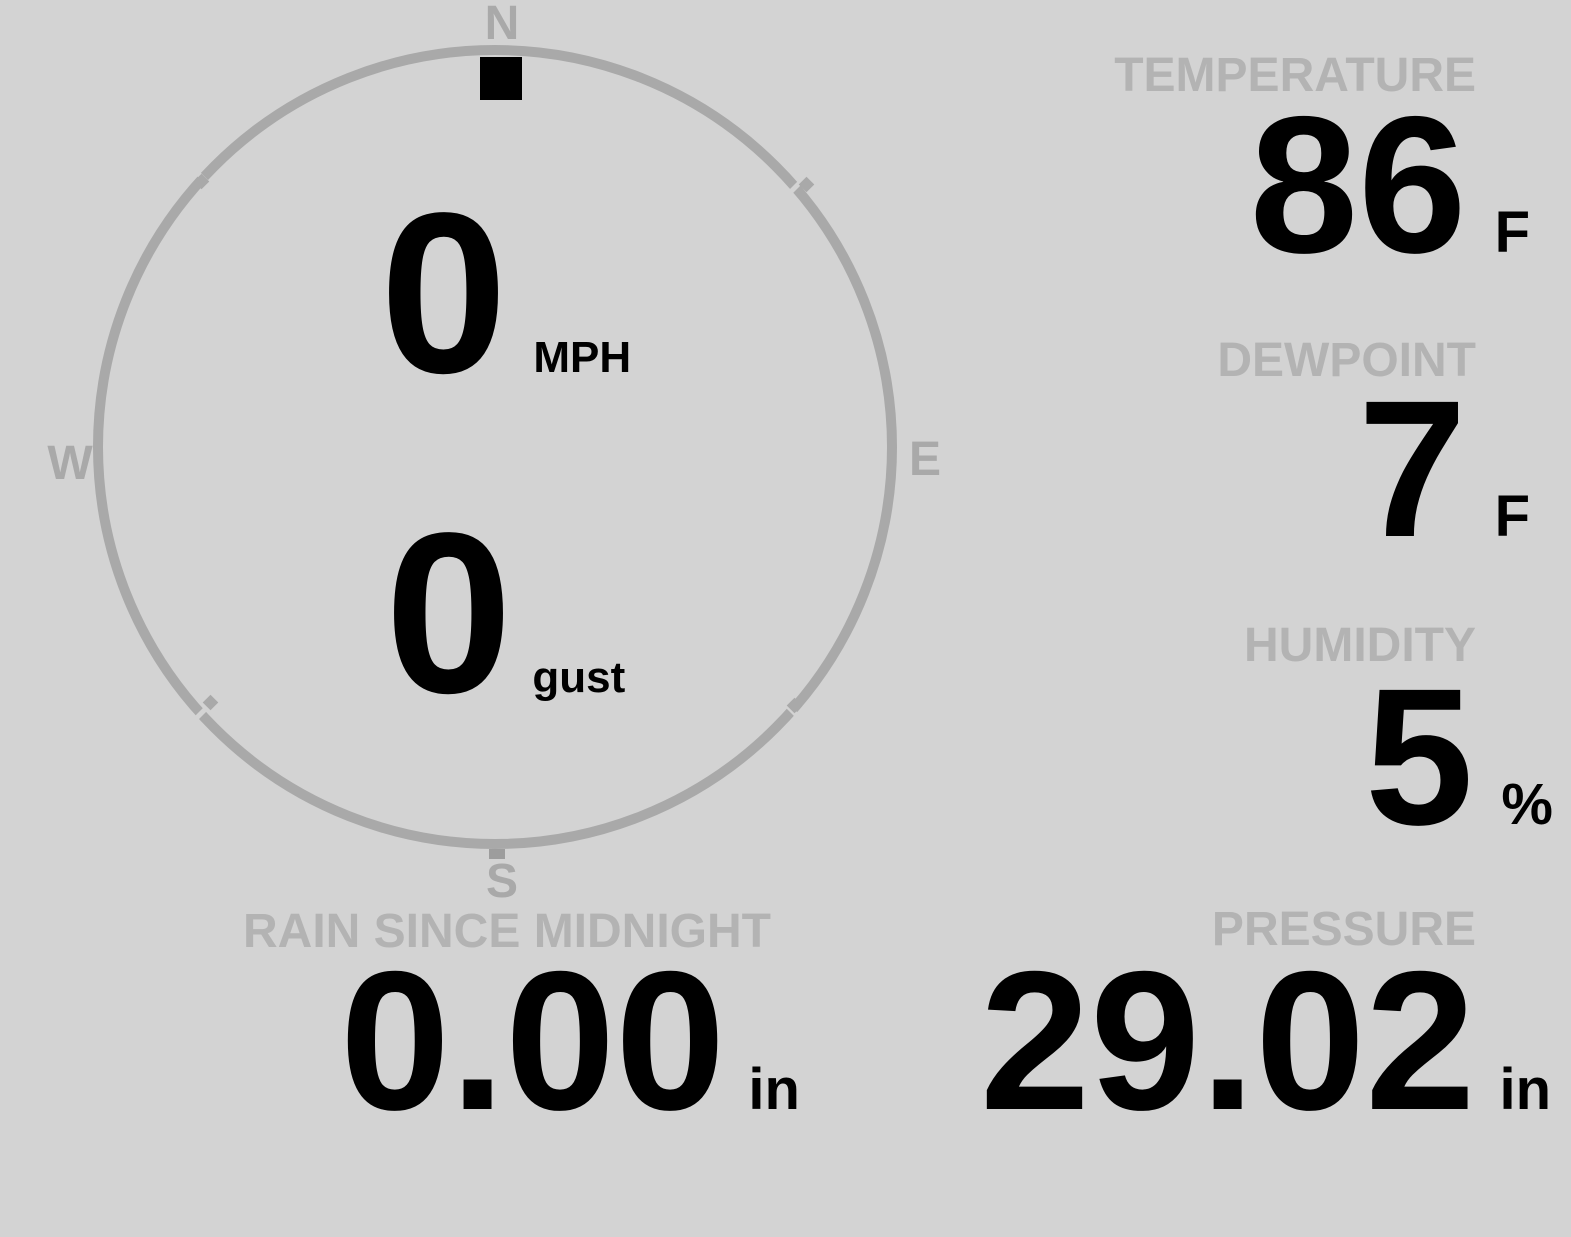  I want to click on wind-gust-readout: 0 gust, so click(505, 613).